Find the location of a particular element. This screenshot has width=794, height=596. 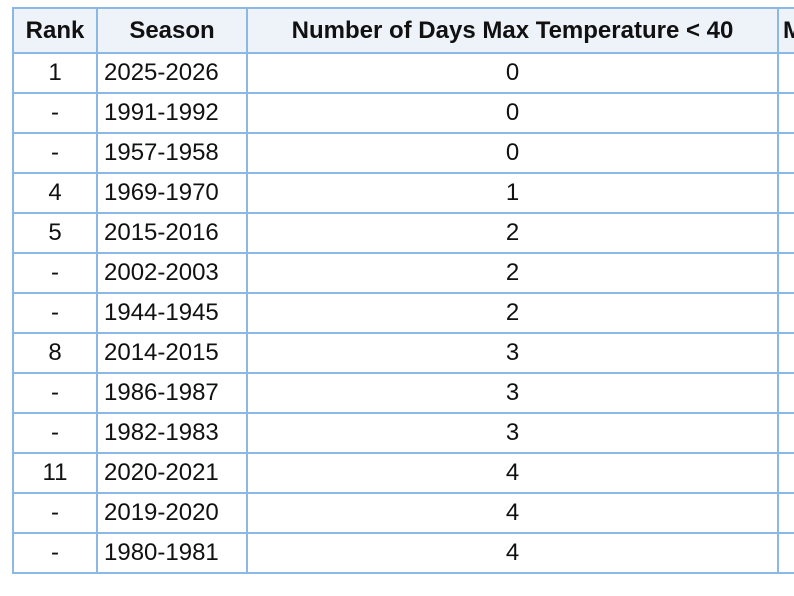

table-cell: 11 is located at coordinates (55, 473).